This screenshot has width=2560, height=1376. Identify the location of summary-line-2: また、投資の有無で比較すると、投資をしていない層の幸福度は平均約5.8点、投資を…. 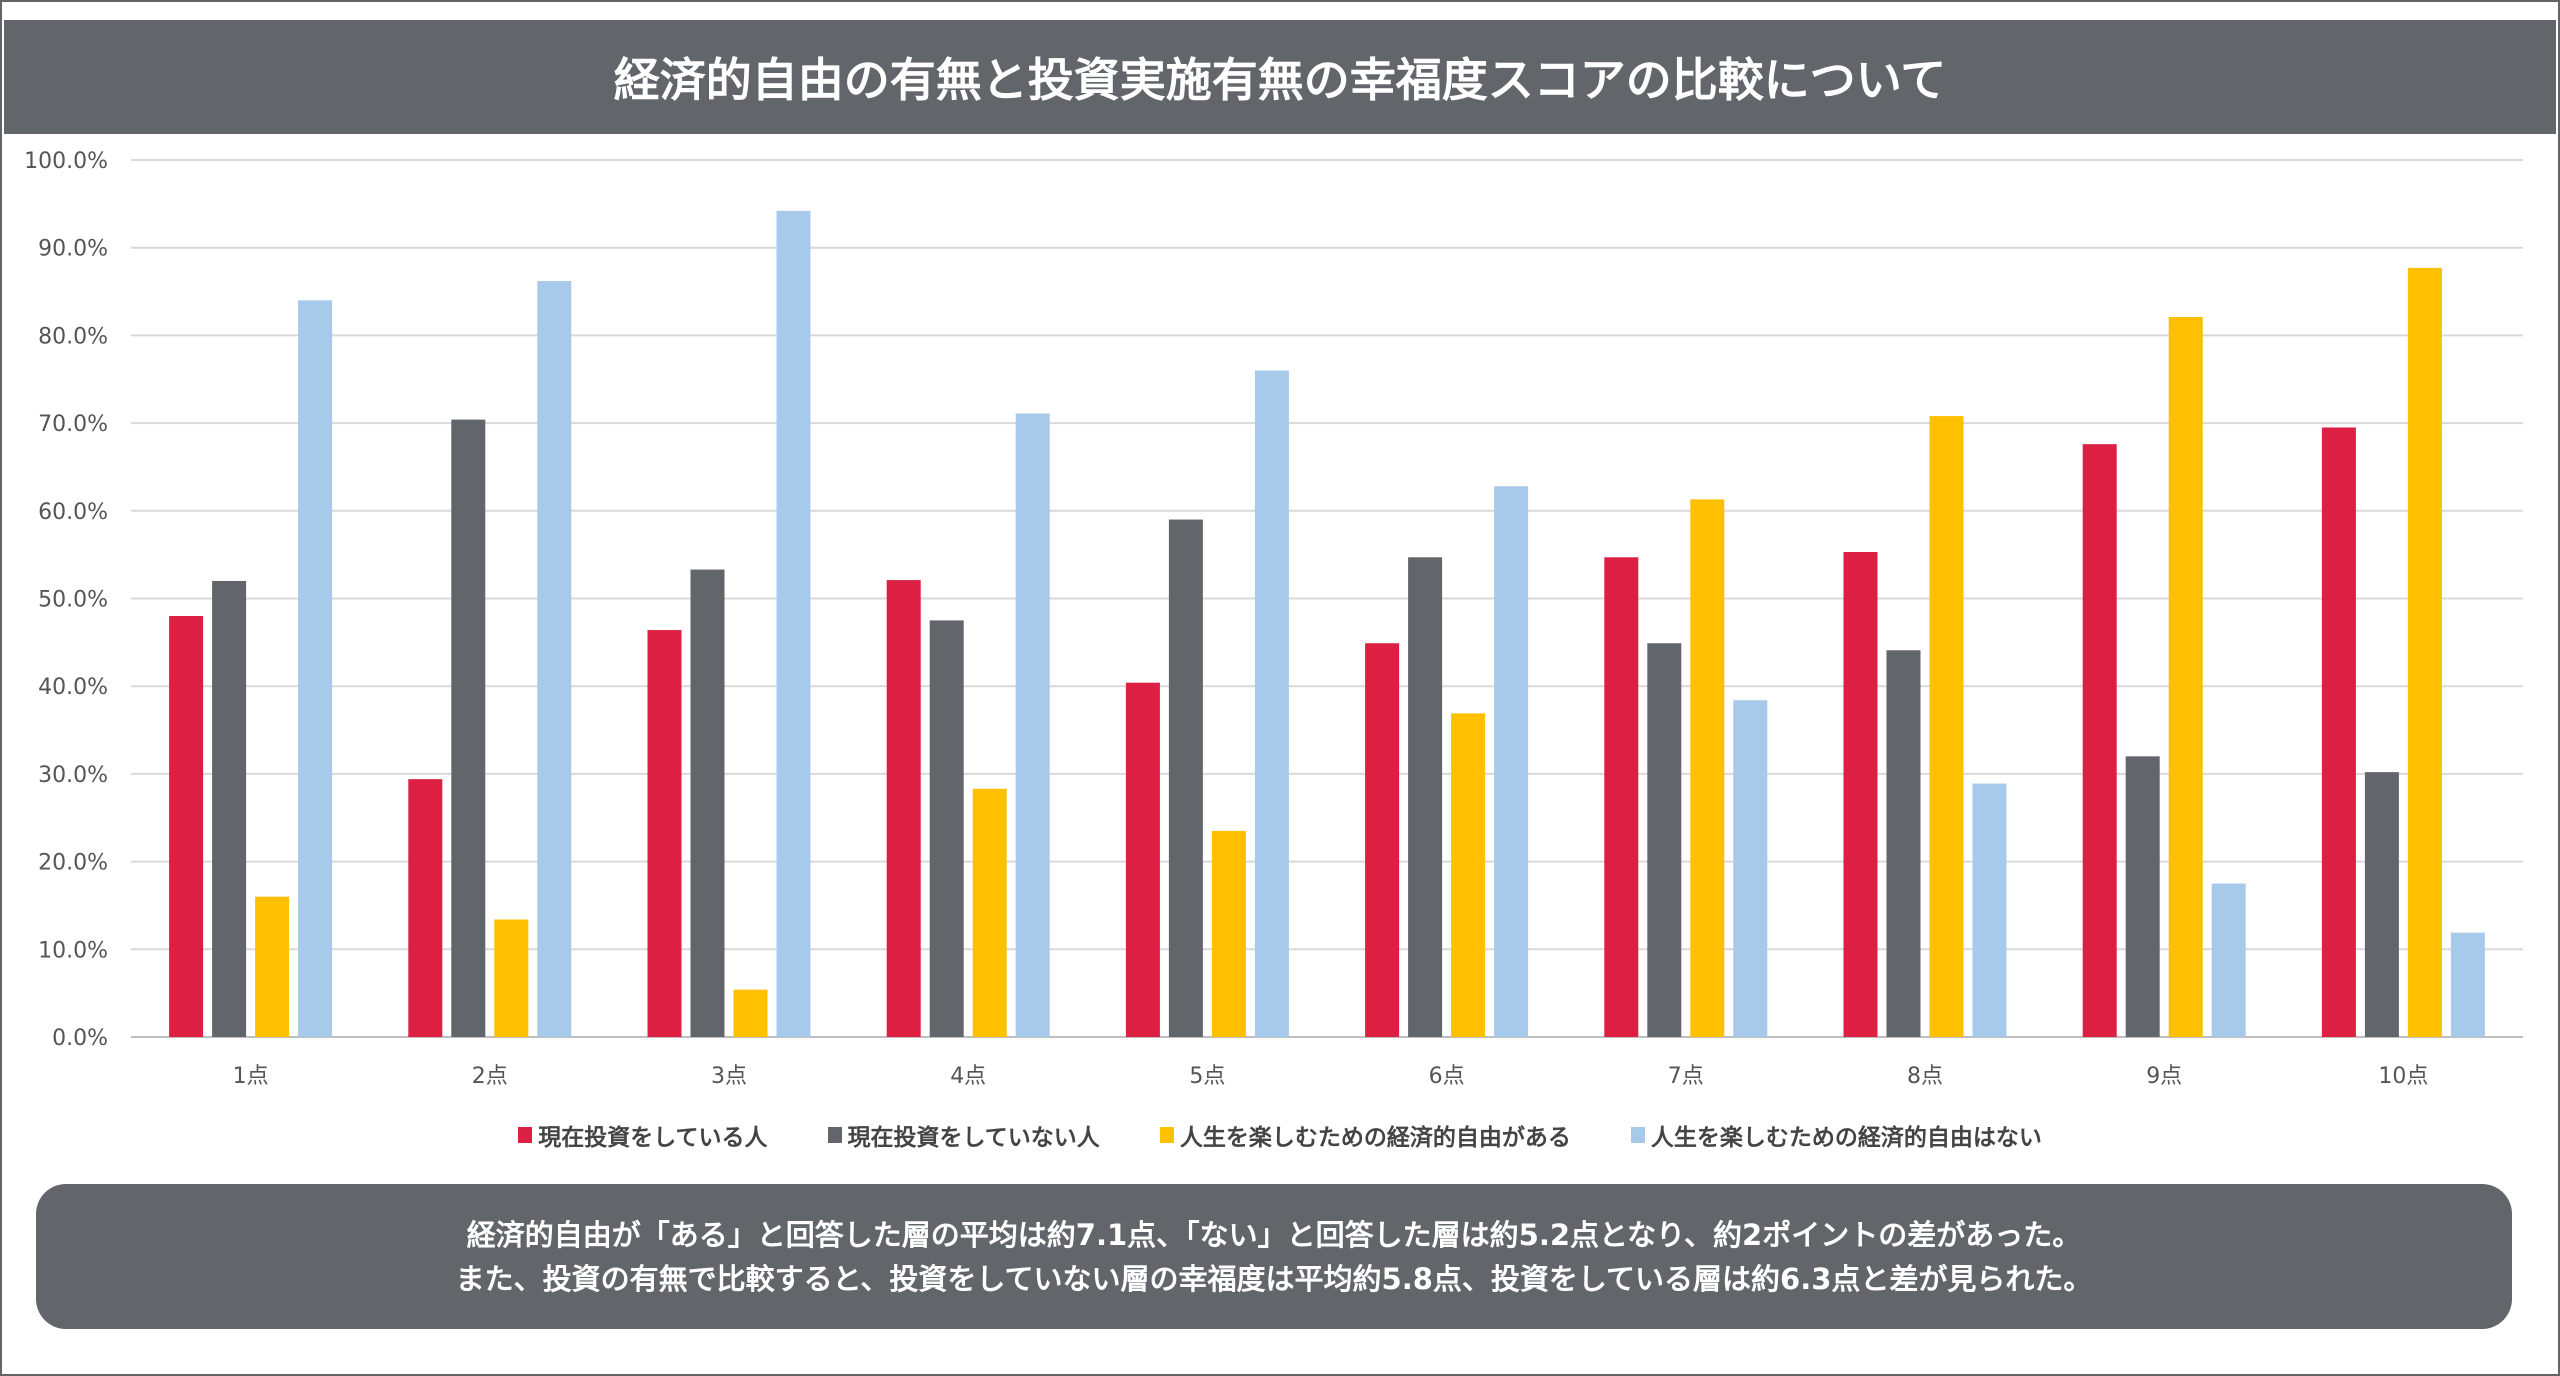
(1274, 1278).